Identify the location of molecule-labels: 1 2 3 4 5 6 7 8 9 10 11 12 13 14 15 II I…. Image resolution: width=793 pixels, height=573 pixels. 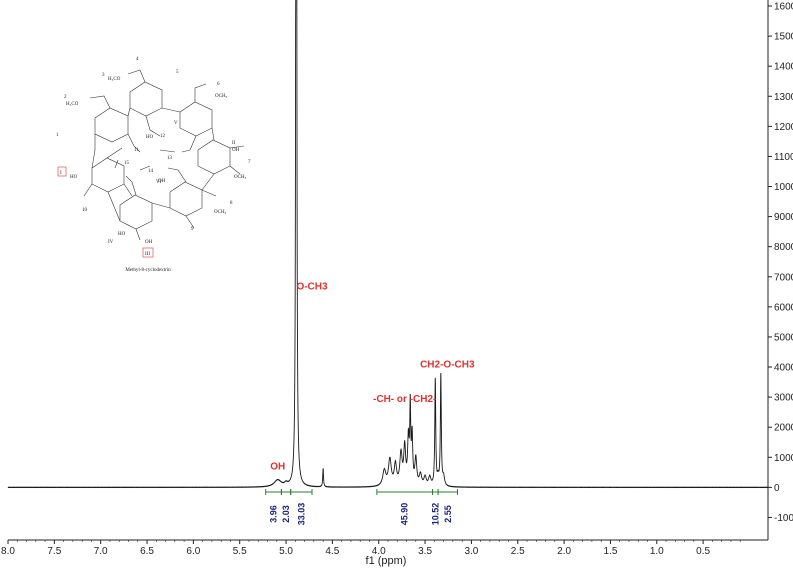
(153, 157).